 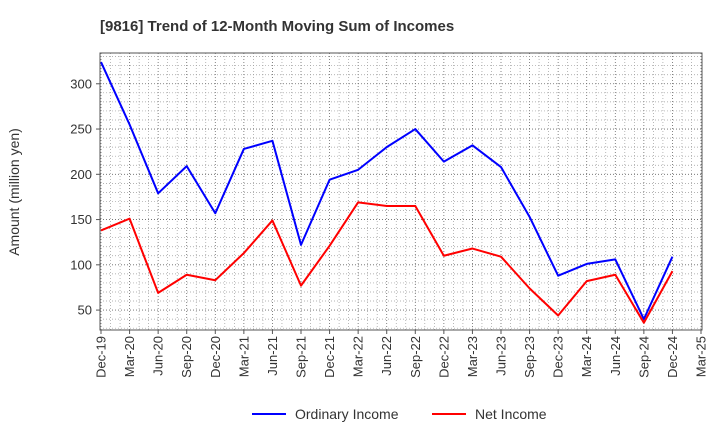 What do you see at coordinates (558, 357) in the screenshot?
I see `x-tick-label: Dec-23` at bounding box center [558, 357].